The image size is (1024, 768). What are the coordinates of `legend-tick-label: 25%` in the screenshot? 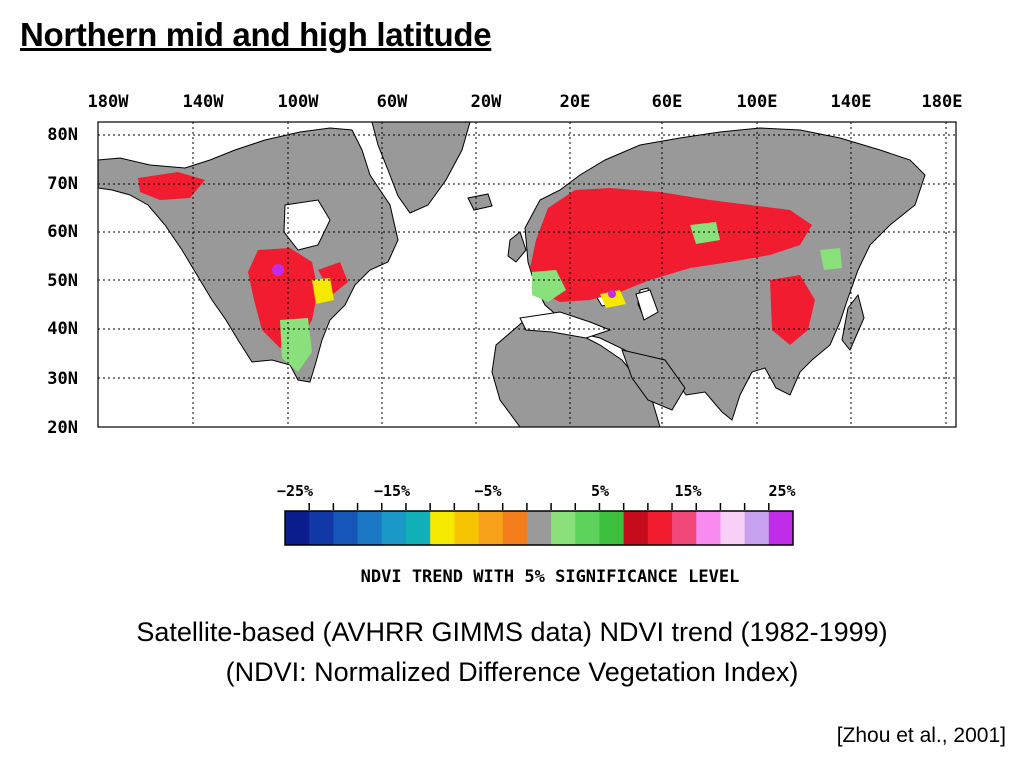 It's located at (781, 491).